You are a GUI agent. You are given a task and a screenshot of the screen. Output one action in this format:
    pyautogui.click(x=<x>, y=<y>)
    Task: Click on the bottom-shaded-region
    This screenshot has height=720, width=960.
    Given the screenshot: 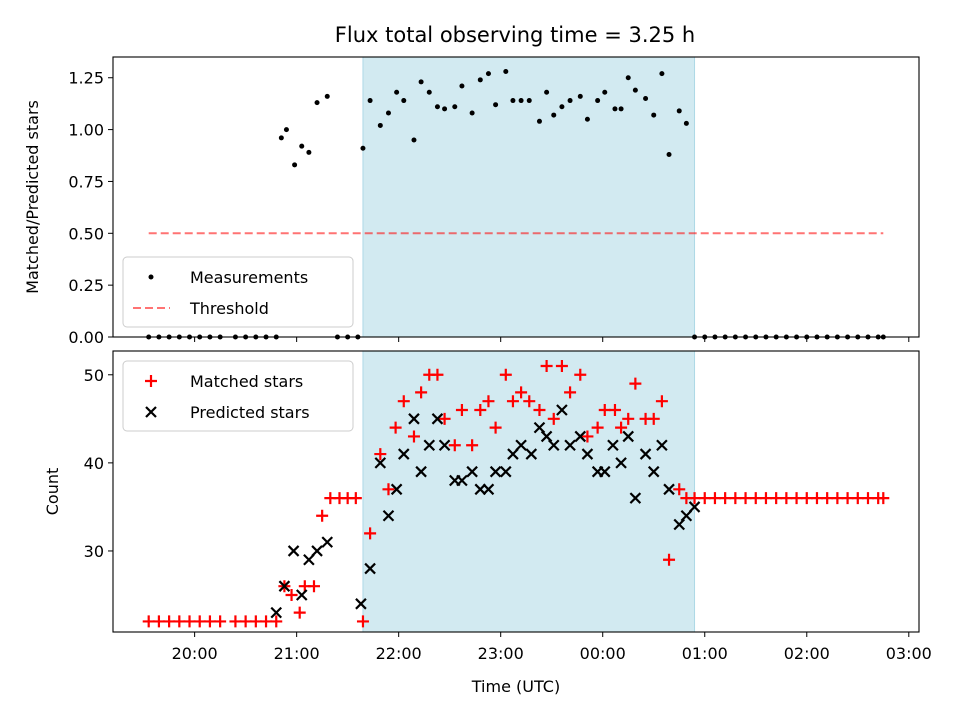 What is the action you would take?
    pyautogui.click(x=529, y=491)
    